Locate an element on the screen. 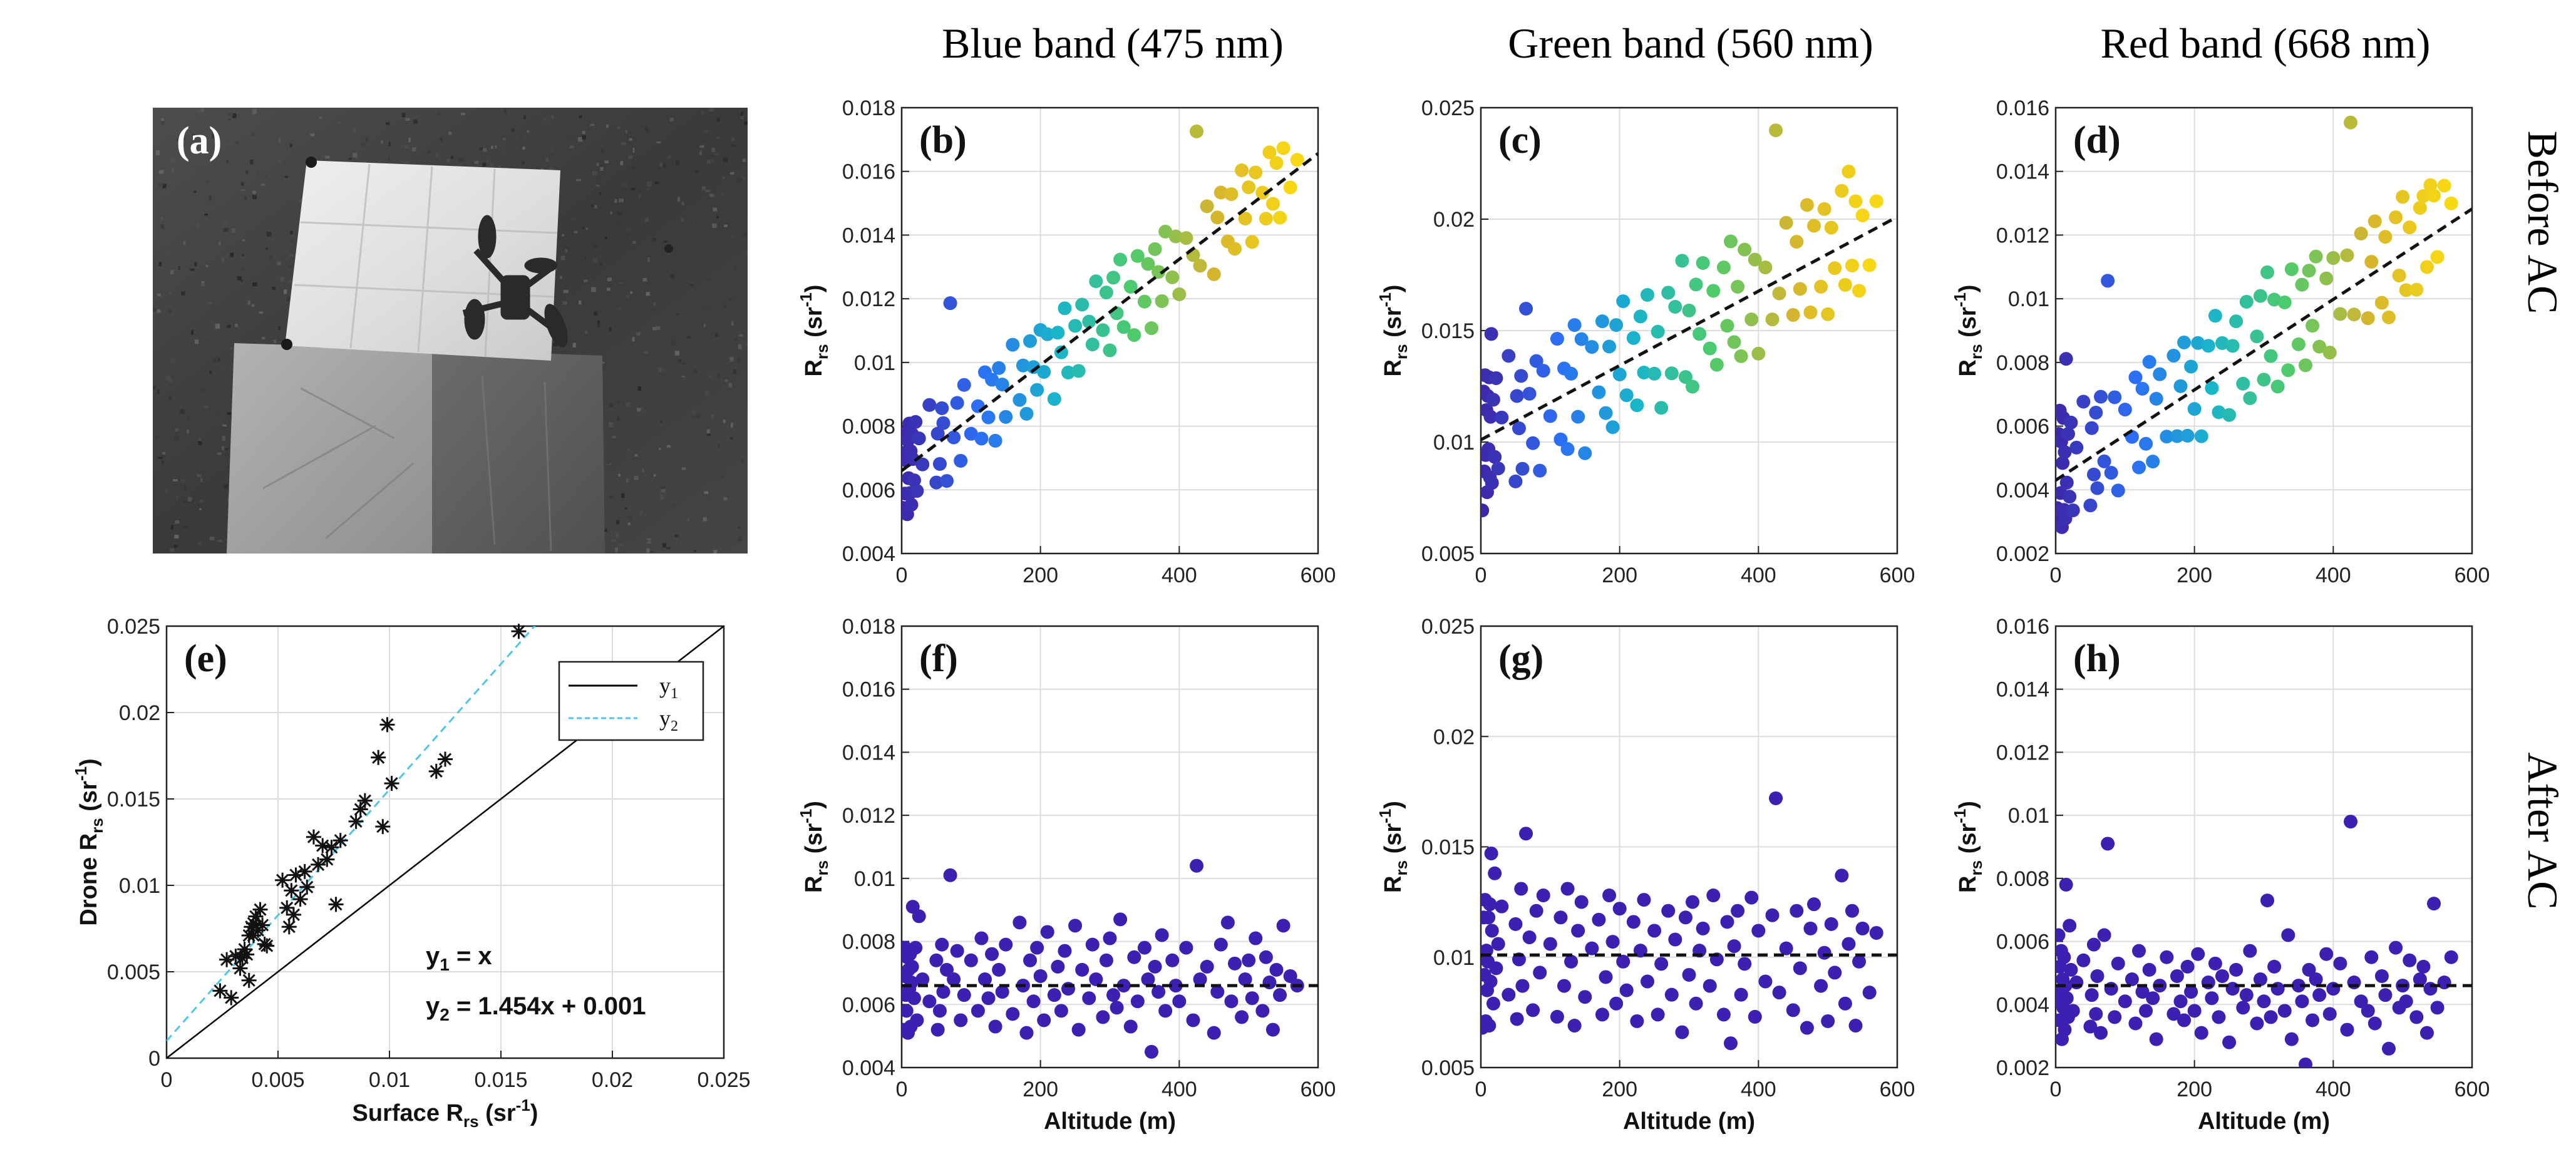  x-axis-label: Altitude (m) is located at coordinates (1110, 1121).